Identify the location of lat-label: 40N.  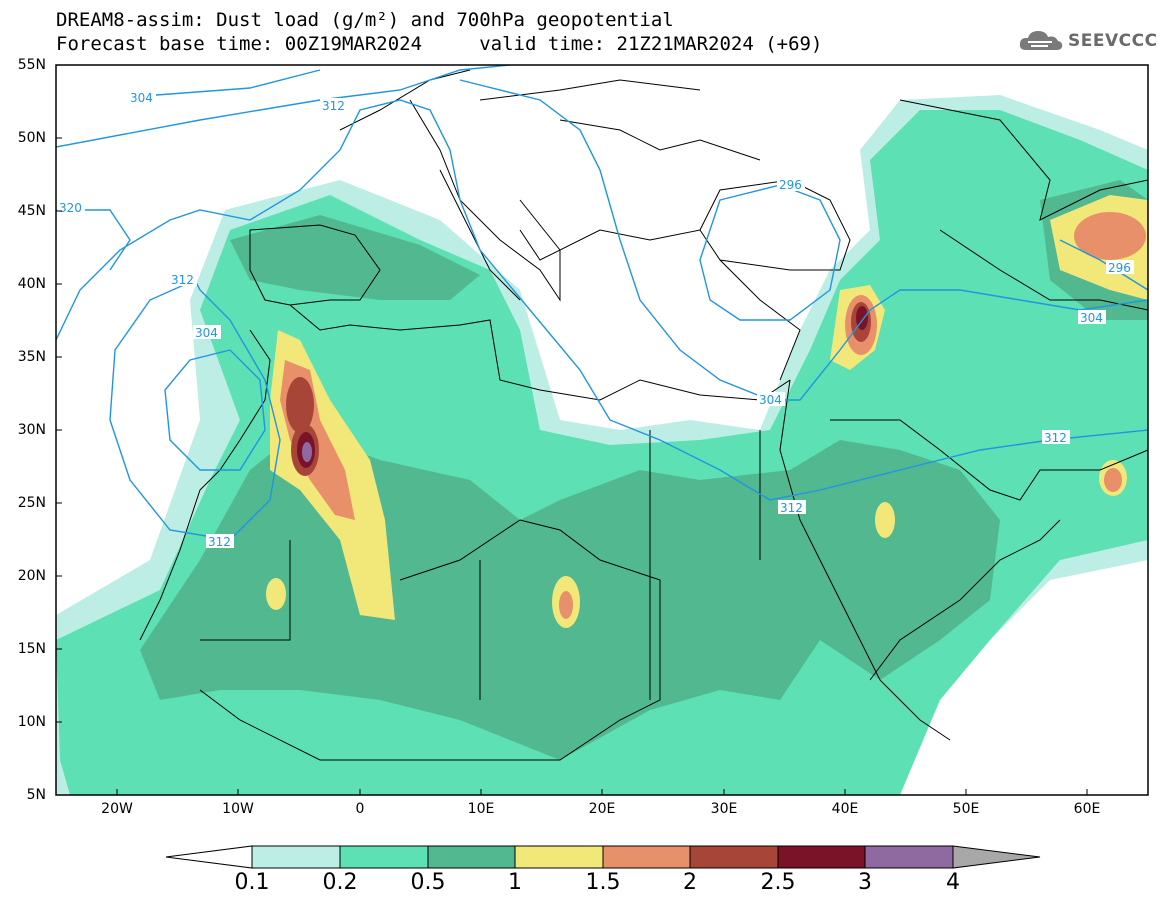
(31, 284).